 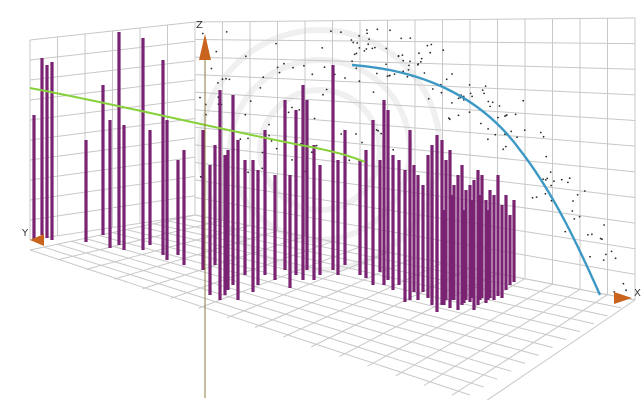 What do you see at coordinates (25, 233) in the screenshot?
I see `y-axis-label: Y` at bounding box center [25, 233].